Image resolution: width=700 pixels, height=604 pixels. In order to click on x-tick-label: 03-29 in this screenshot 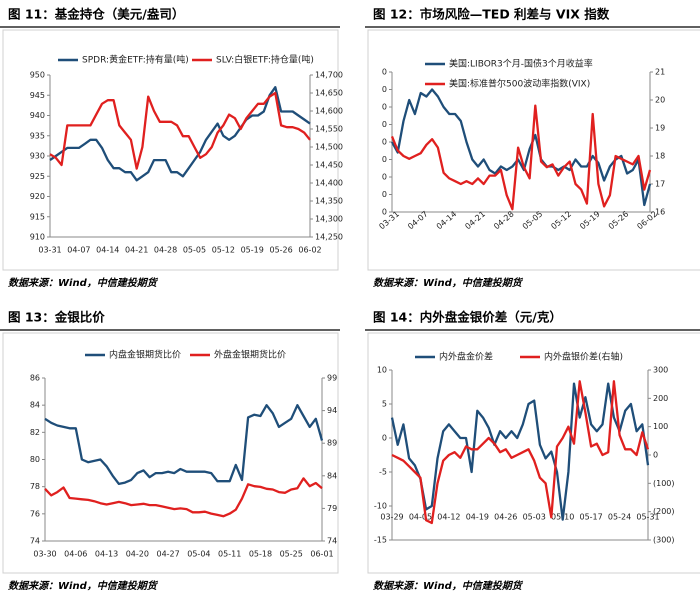, I will do `click(391, 517)`.